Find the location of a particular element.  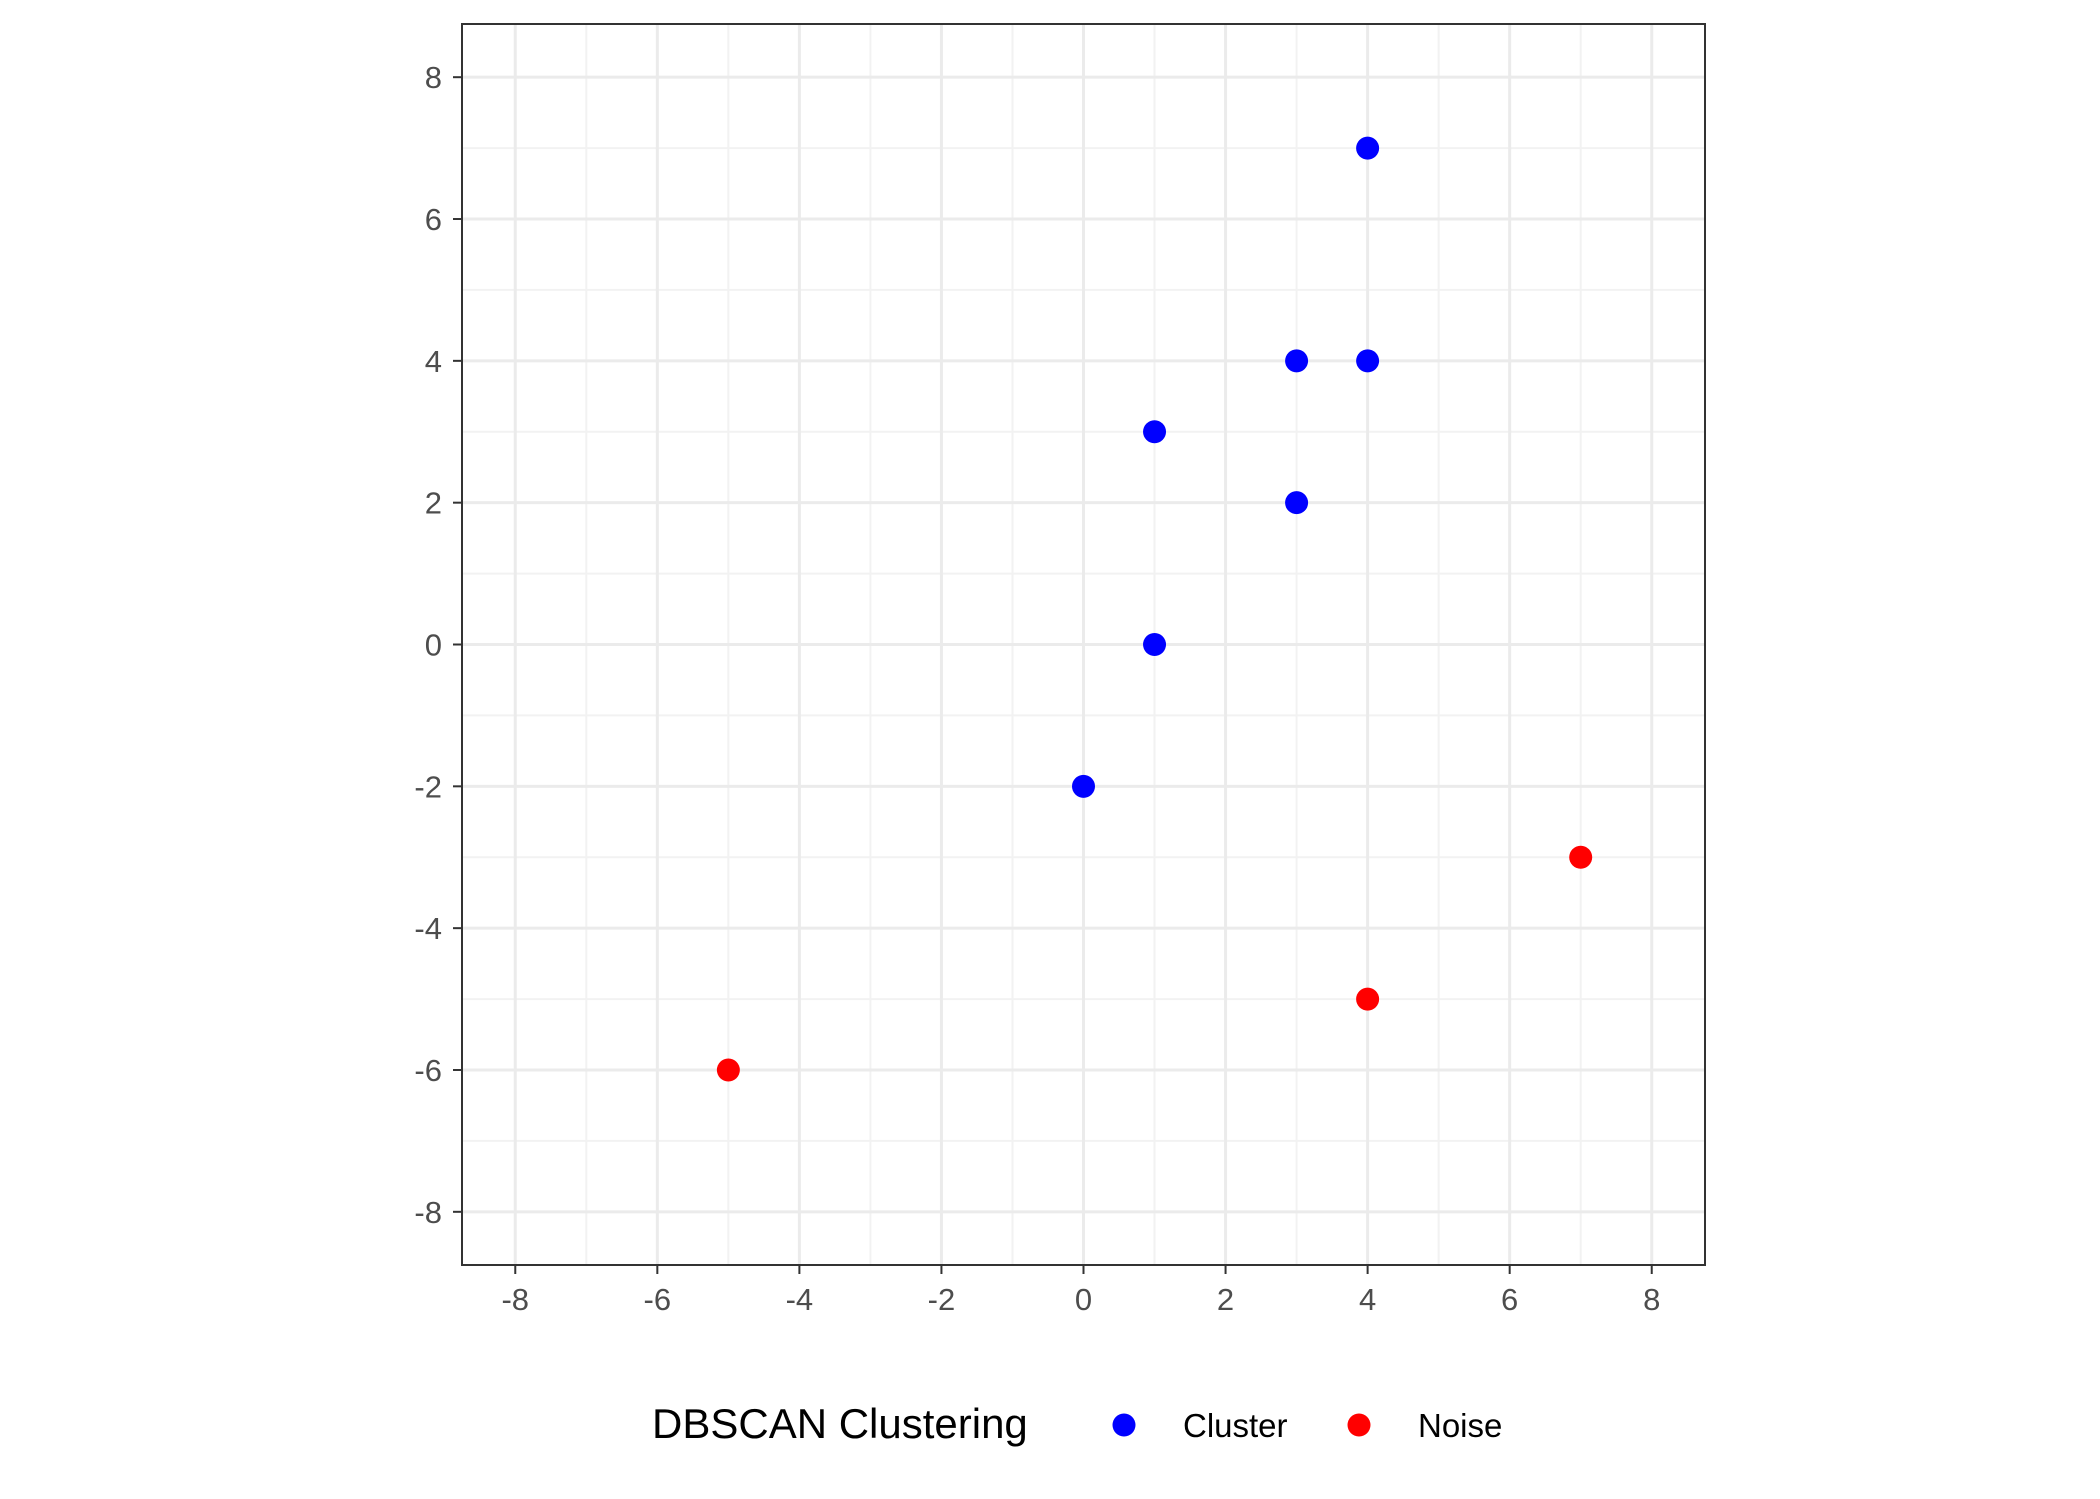

x-axis: -8 -6 -4 -2 0 2 4 6 8 is located at coordinates (1080, 1291).